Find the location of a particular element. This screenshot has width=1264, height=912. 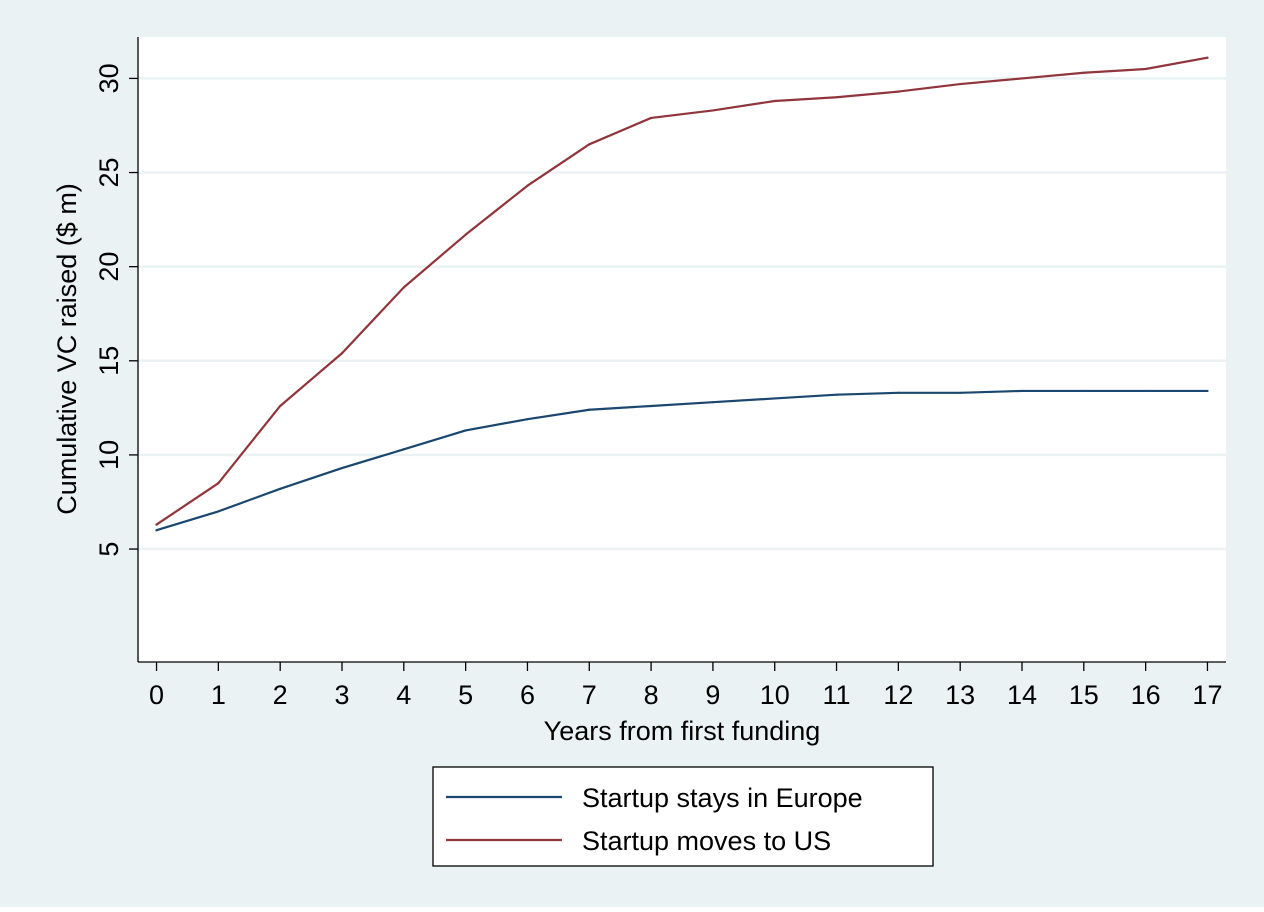

data-point-s1-x7 is located at coordinates (589, 144).